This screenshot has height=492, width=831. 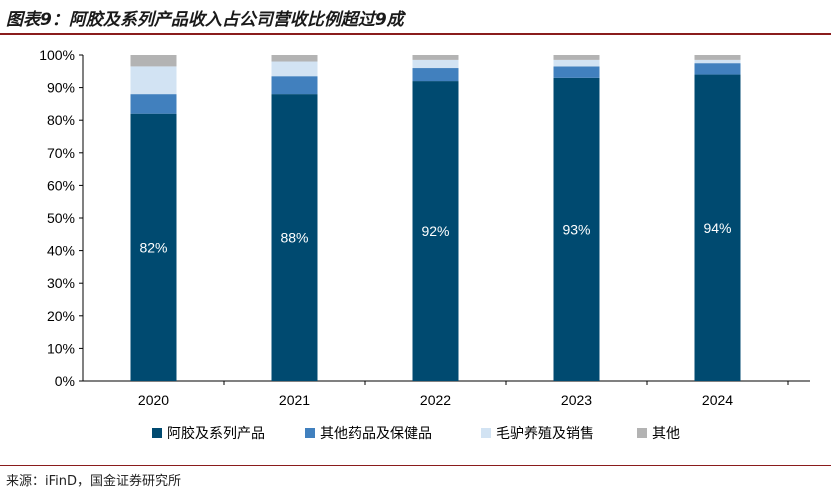 What do you see at coordinates (94, 481) in the screenshot?
I see `source-note: 来源：iFinD，国金证券研究所` at bounding box center [94, 481].